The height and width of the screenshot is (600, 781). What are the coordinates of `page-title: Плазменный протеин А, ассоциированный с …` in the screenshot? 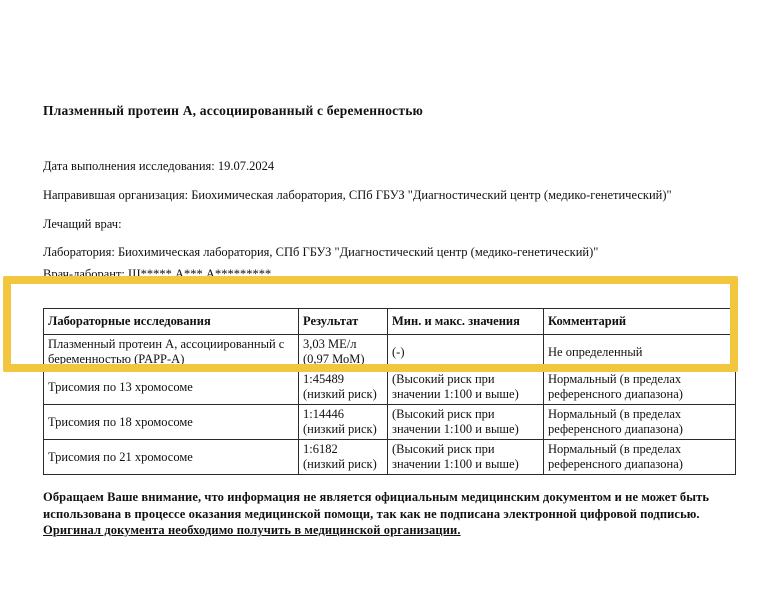 It's located at (233, 110).